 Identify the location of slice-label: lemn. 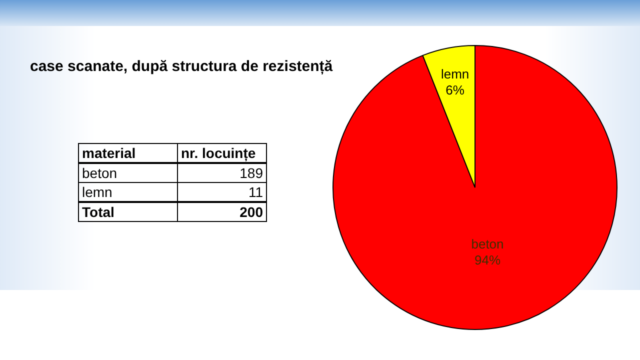
(455, 74).